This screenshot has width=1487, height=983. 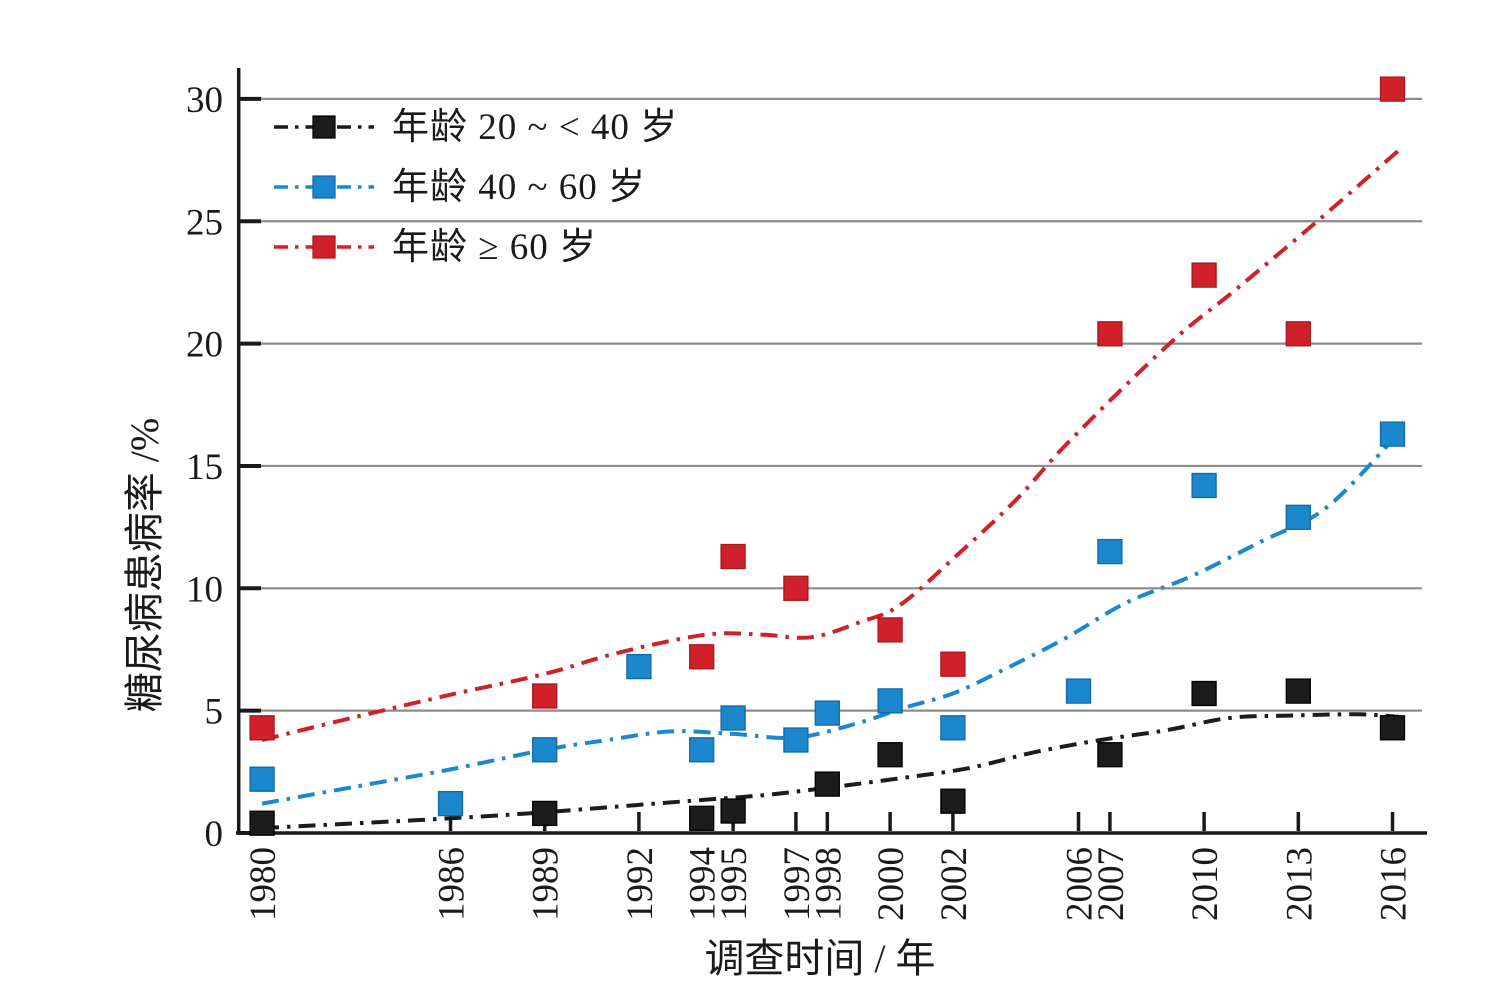 What do you see at coordinates (263, 884) in the screenshot?
I see `x-tick-label: 1980` at bounding box center [263, 884].